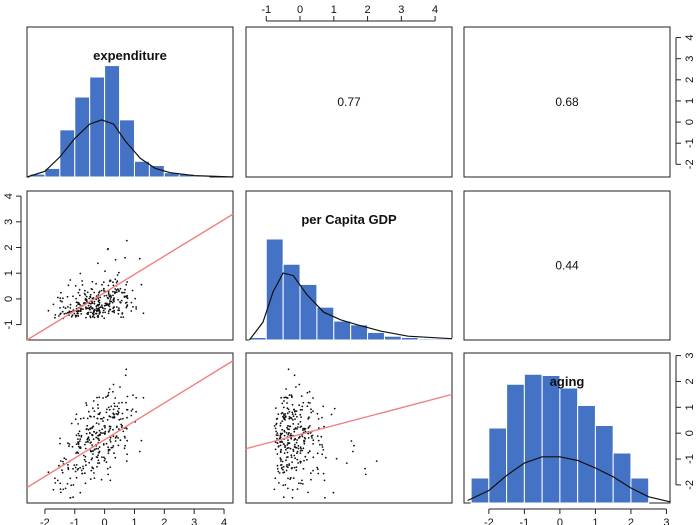 The image size is (700, 525). I want to click on tick-label: 2, so click(690, 381).